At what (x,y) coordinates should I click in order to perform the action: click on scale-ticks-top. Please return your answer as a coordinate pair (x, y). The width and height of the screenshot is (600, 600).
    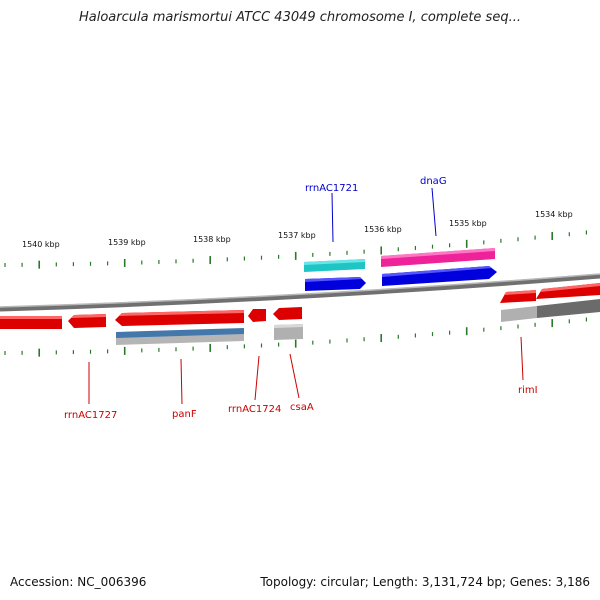
    Looking at the image, I should click on (296, 249).